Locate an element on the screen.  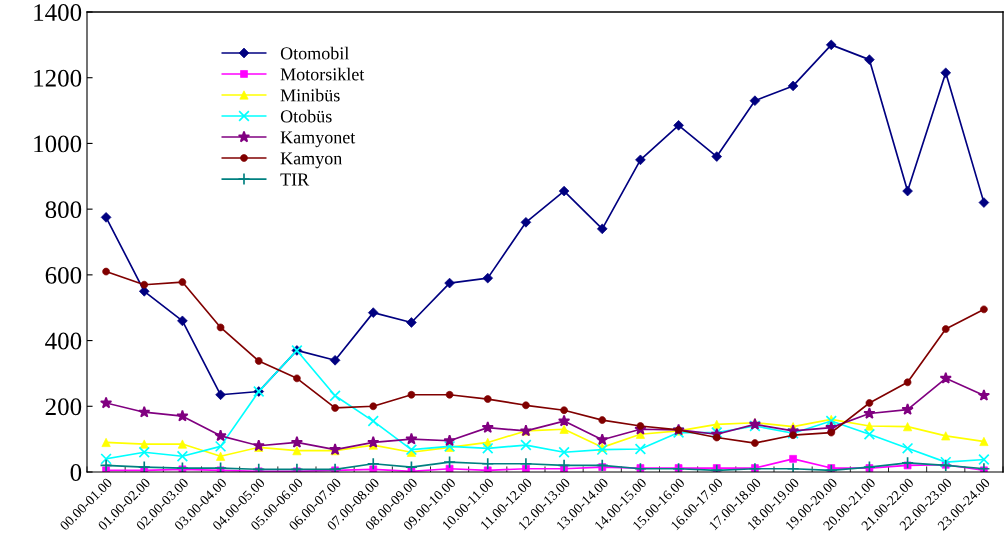
legend-label: Otobüs is located at coordinates (306, 116).